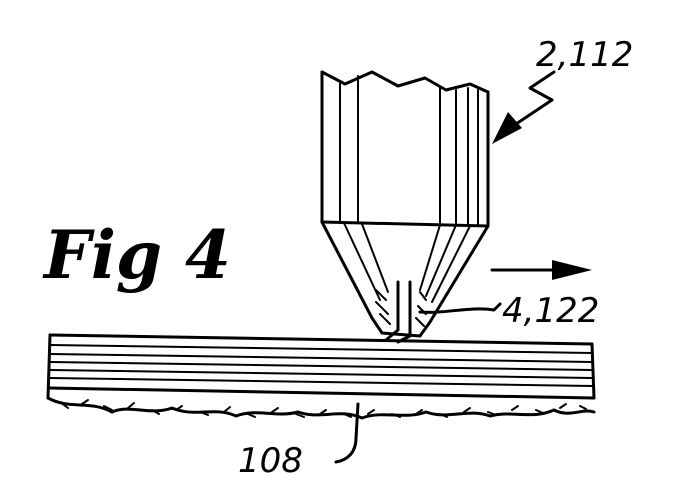 This screenshot has width=674, height=488. What do you see at coordinates (550, 311) in the screenshot?
I see `tip-reference-label: 4,122` at bounding box center [550, 311].